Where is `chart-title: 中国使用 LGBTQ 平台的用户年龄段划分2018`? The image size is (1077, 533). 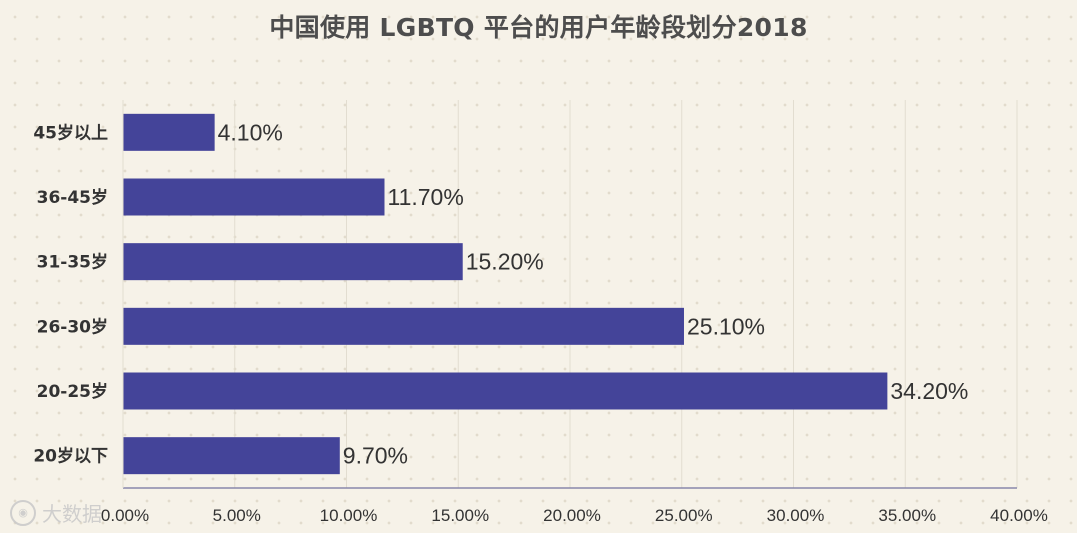
chart-title: 中国使用 LGBTQ 平台的用户年龄段划分2018 is located at coordinates (538, 27).